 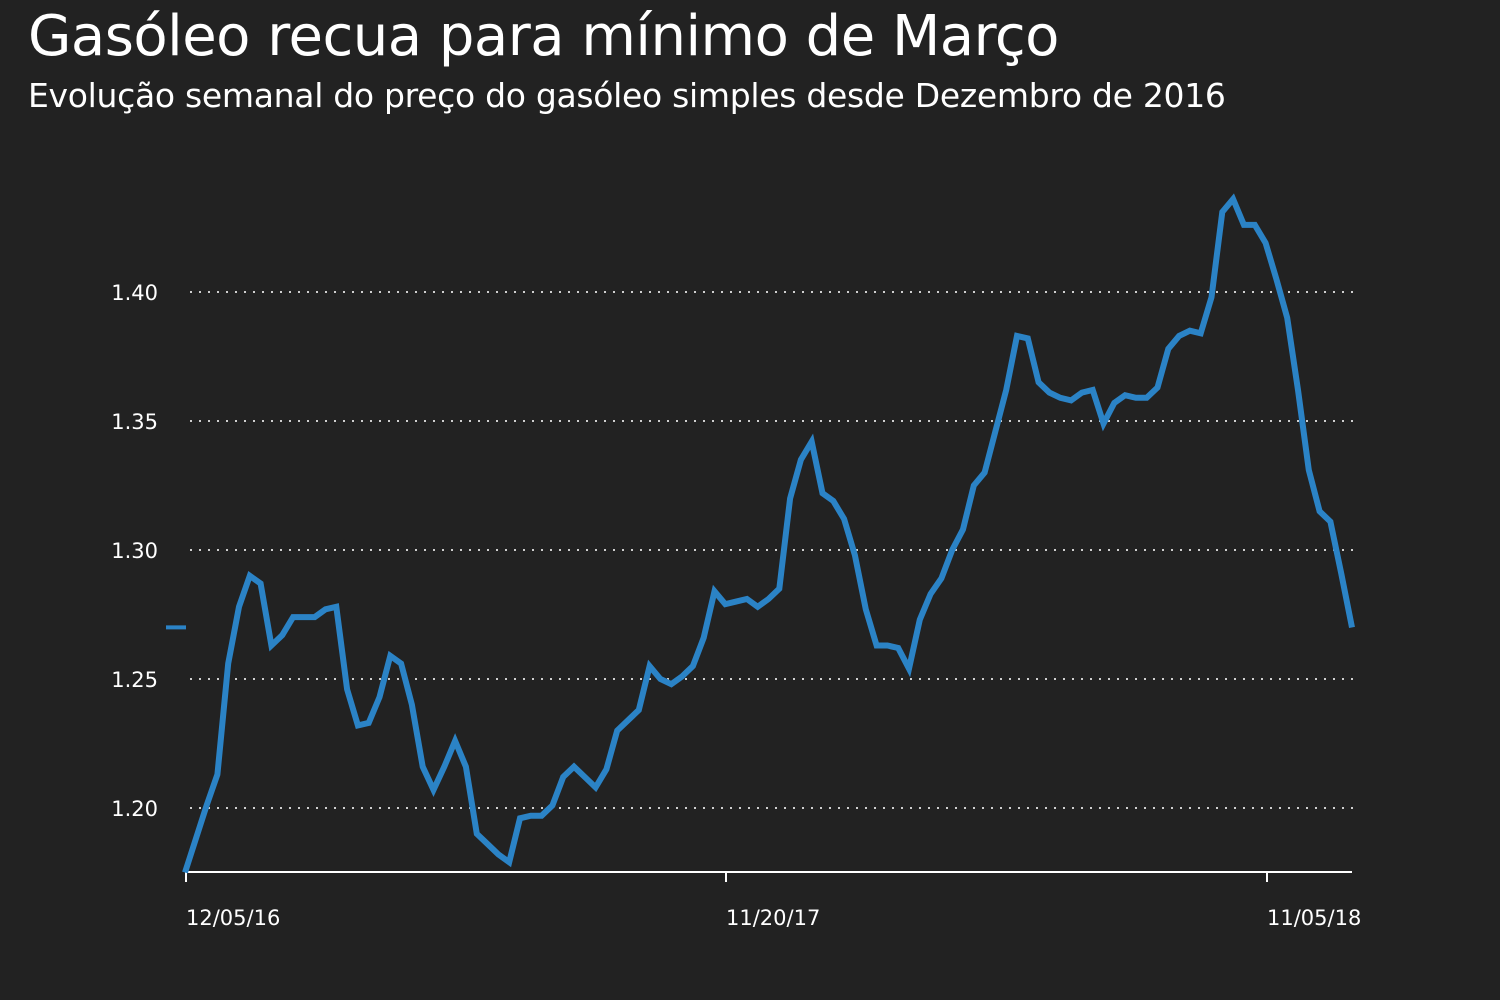 What do you see at coordinates (773, 918) in the screenshot?
I see `x-tick-label: 11/20/17` at bounding box center [773, 918].